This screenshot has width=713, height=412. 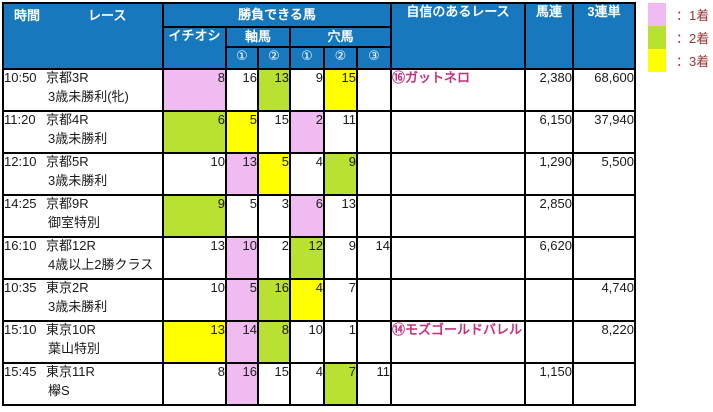 What do you see at coordinates (20, 119) in the screenshot?
I see `race-time: 11:20` at bounding box center [20, 119].